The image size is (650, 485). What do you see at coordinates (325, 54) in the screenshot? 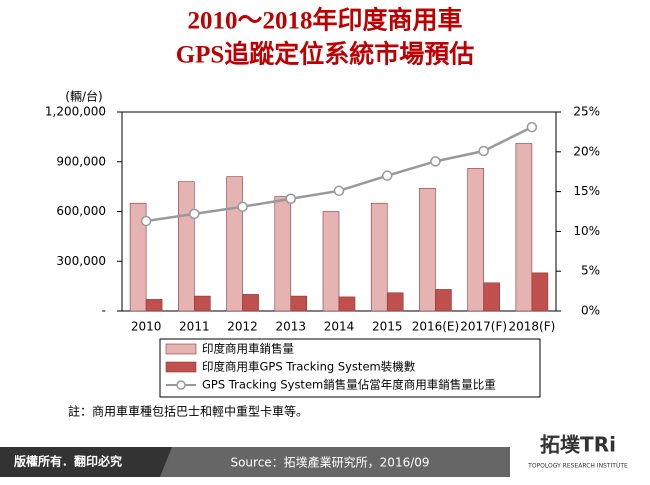
I see `chart-title: GPS追蹤定位系統市場預估` at bounding box center [325, 54].